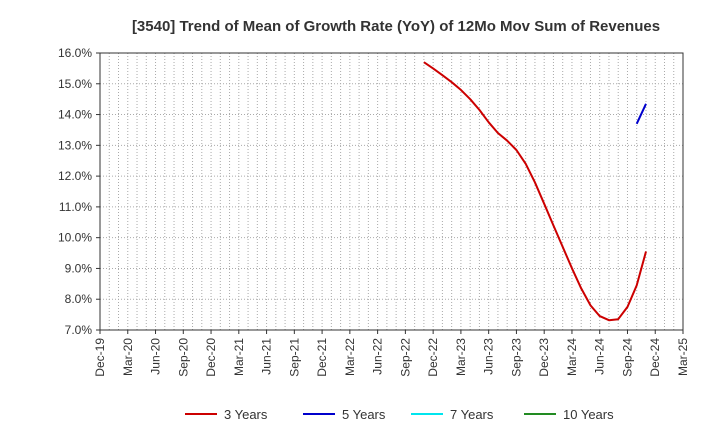 The height and width of the screenshot is (440, 720). Describe the element at coordinates (683, 357) in the screenshot. I see `x-tick-label: Mar-25` at that location.